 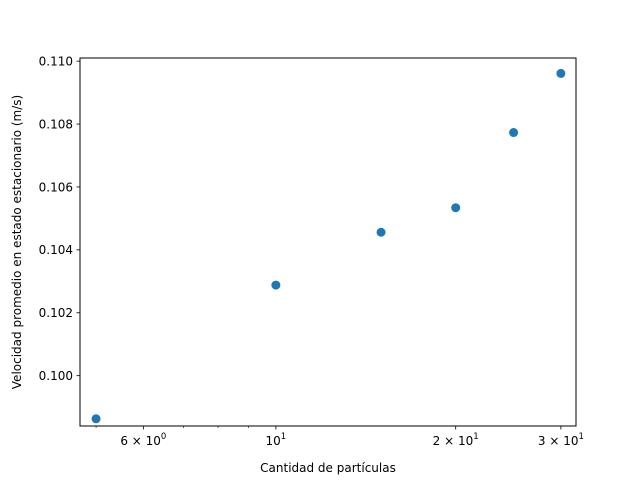 I want to click on x-tick-label: 101, so click(x=276, y=440).